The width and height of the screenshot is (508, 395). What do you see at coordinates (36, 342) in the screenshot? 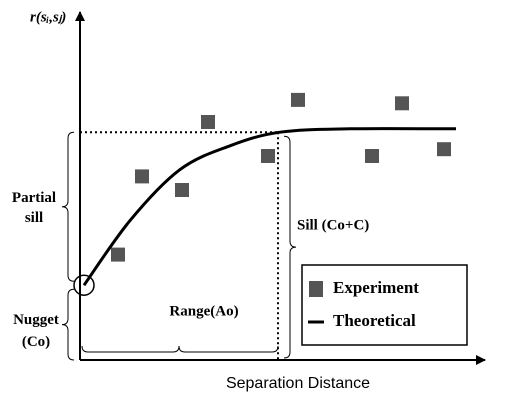
I see `nugget-label: (Co)` at bounding box center [36, 342].